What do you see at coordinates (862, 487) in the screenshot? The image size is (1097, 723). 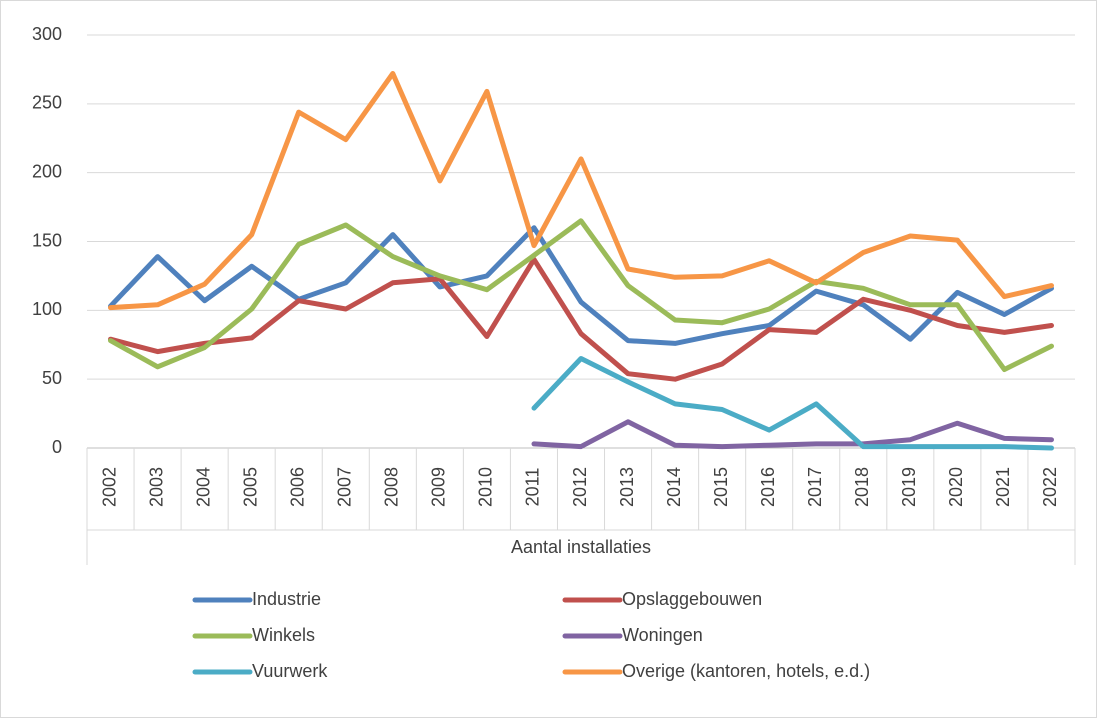 I see `x-tick-label: 2018` at bounding box center [862, 487].